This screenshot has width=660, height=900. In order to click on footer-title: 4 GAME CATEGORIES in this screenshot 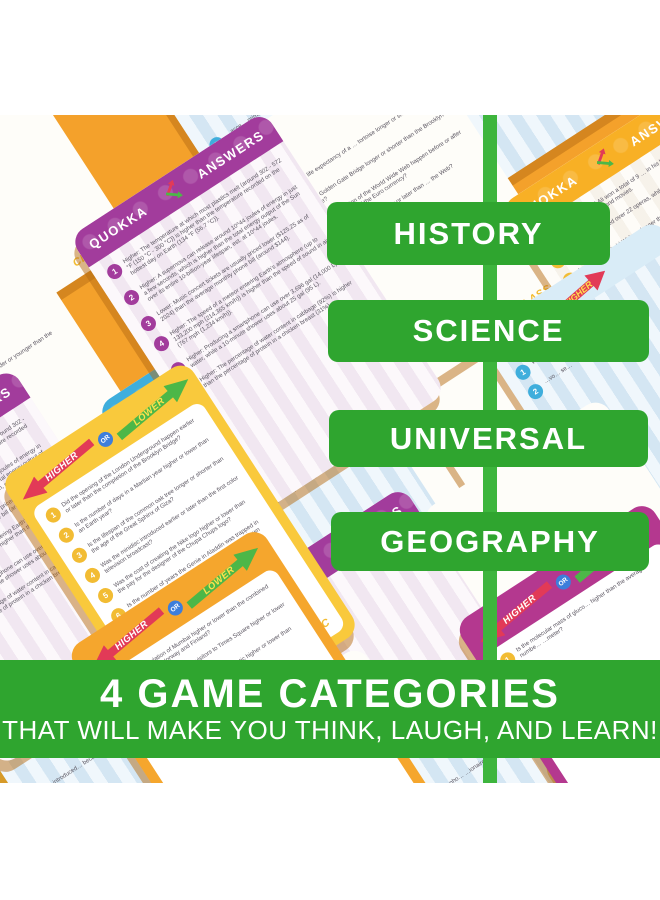, I will do `click(330, 694)`.